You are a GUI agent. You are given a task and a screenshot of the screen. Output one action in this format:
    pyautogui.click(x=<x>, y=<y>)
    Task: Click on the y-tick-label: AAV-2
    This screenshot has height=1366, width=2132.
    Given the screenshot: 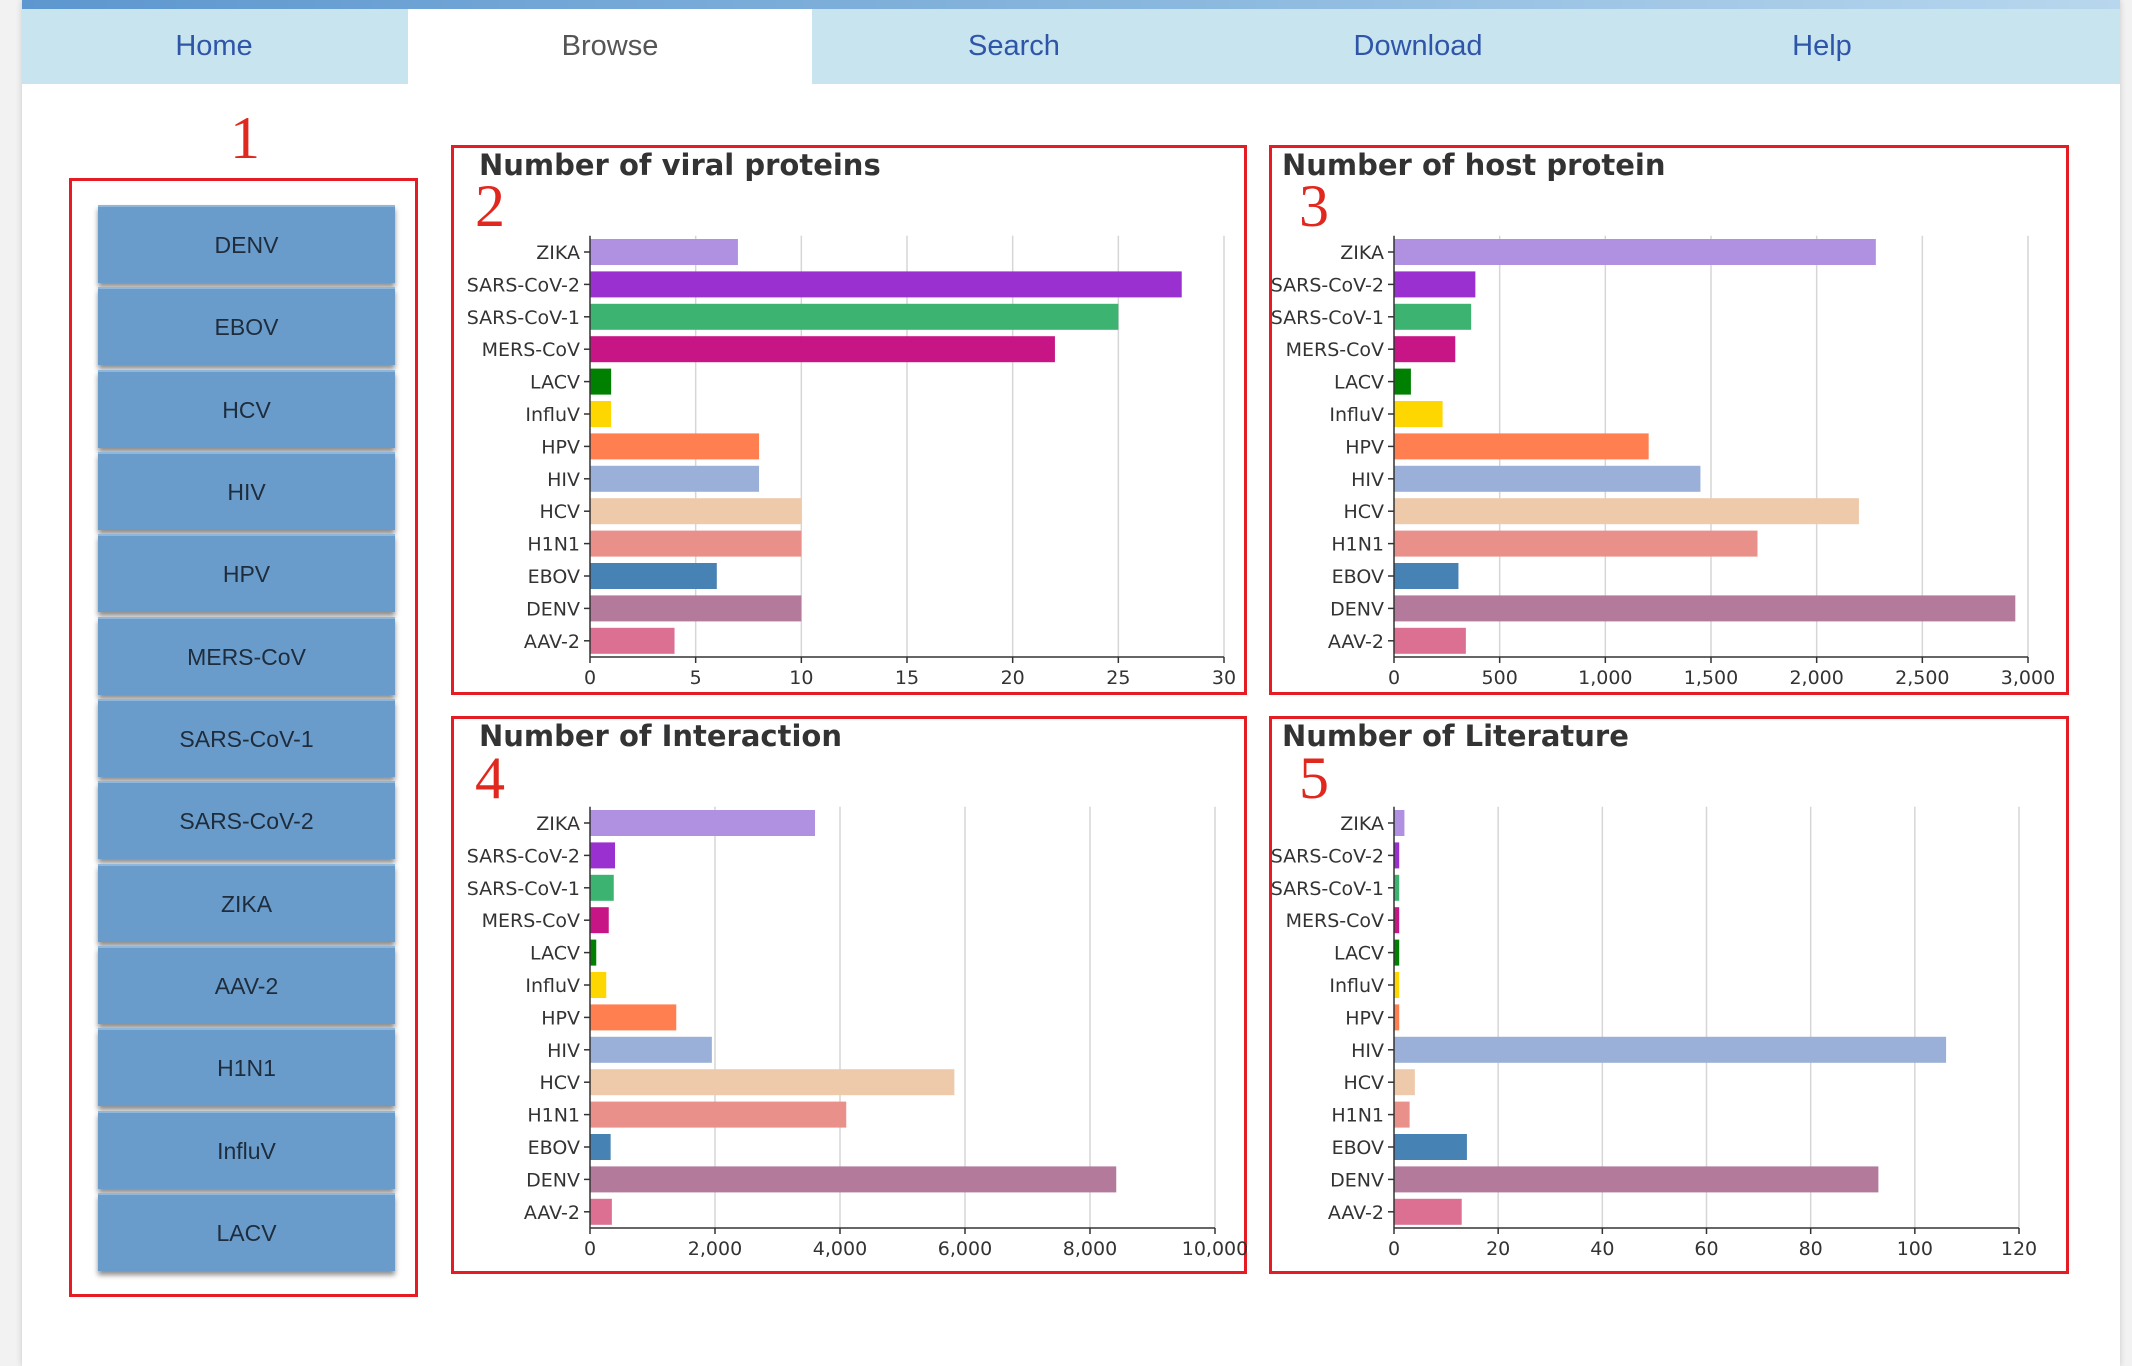 What is the action you would take?
    pyautogui.click(x=552, y=1213)
    